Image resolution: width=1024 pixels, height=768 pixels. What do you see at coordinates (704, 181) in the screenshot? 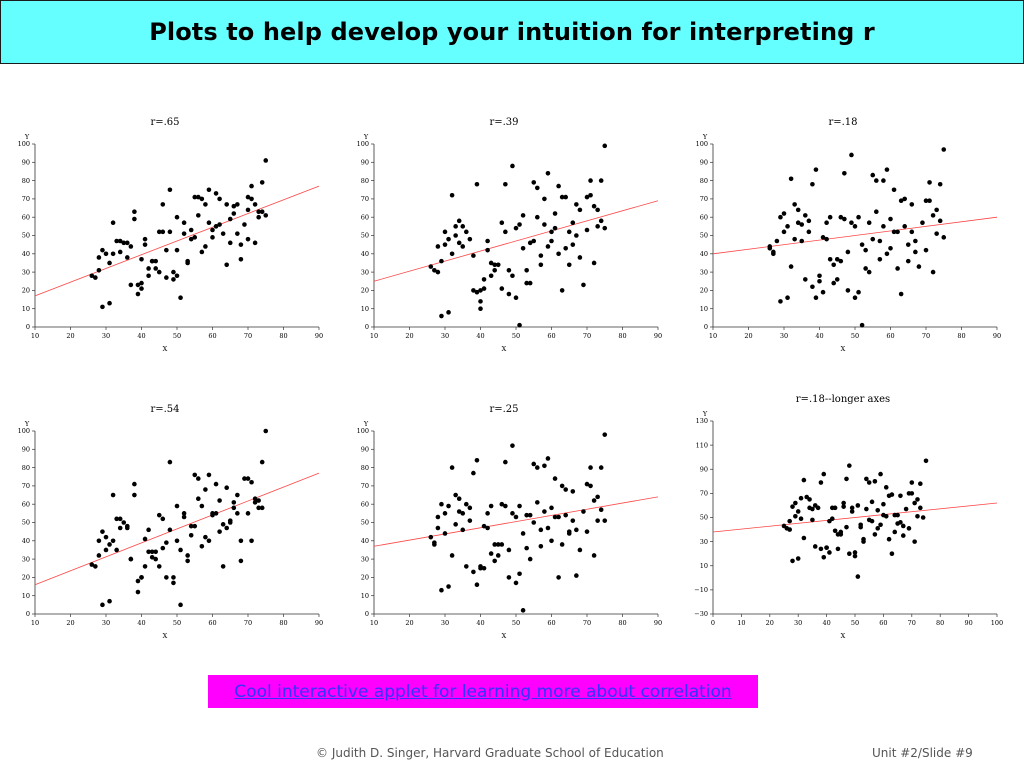
I see `y-tick-label: 80` at bounding box center [704, 181].